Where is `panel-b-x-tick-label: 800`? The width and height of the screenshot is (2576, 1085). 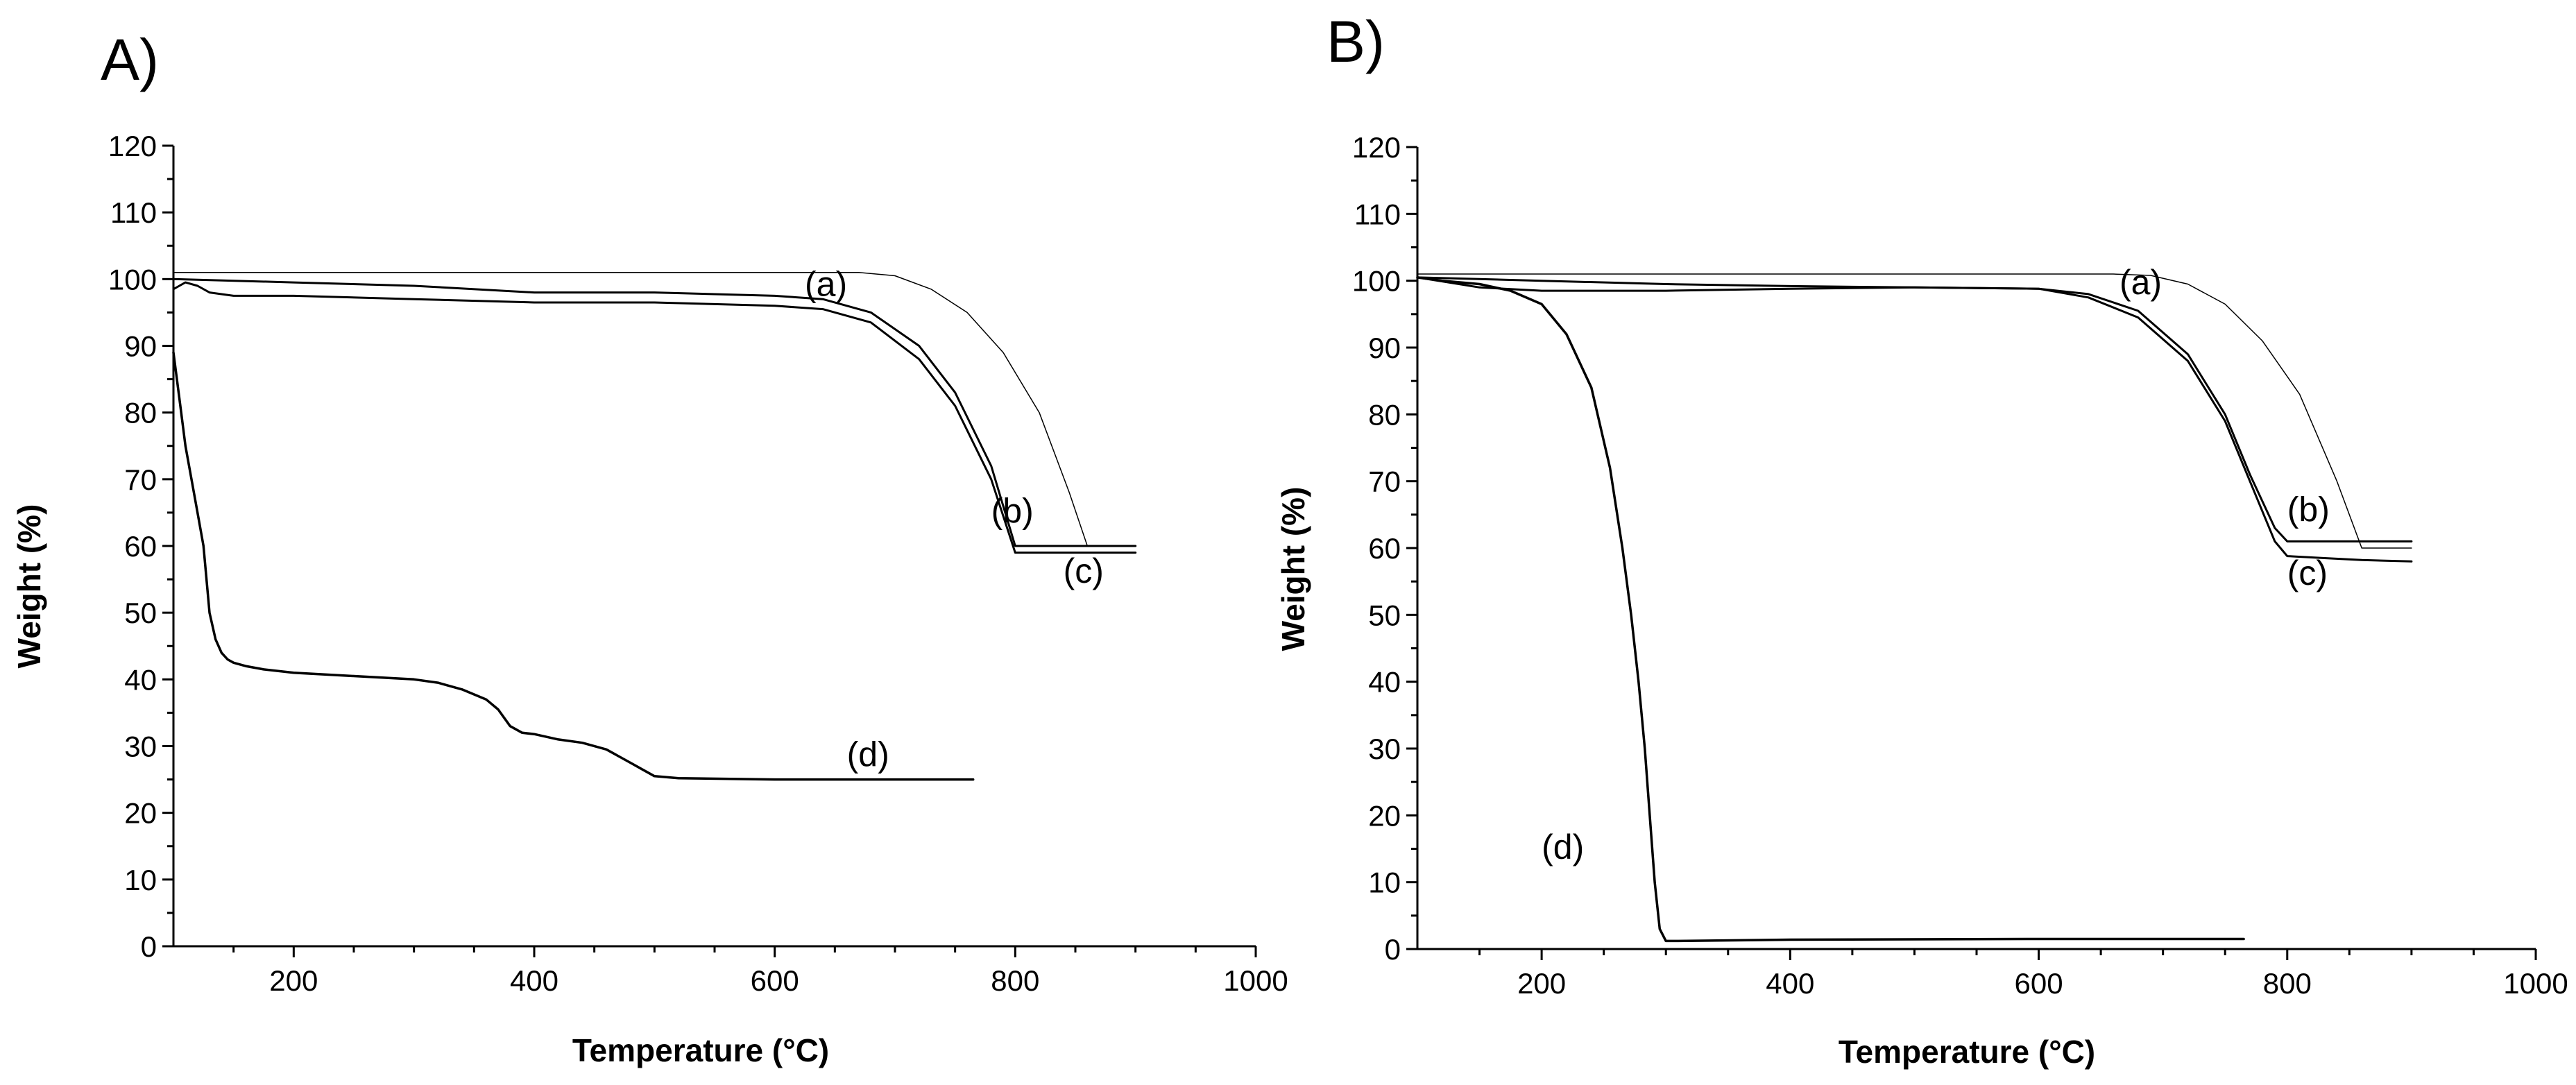
panel-b-x-tick-label: 800 is located at coordinates (2287, 984).